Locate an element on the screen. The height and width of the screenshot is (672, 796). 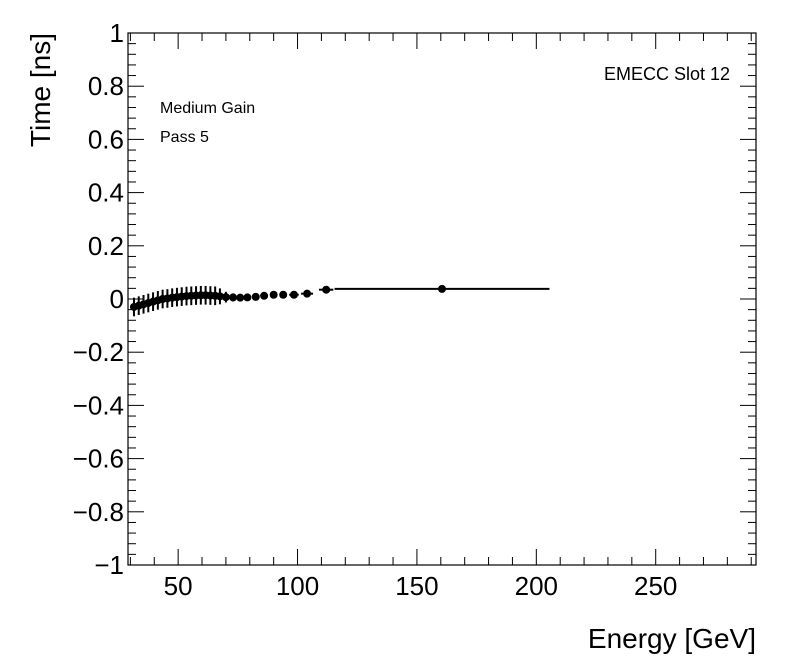
x-tick-label: 50 is located at coordinates (178, 586).